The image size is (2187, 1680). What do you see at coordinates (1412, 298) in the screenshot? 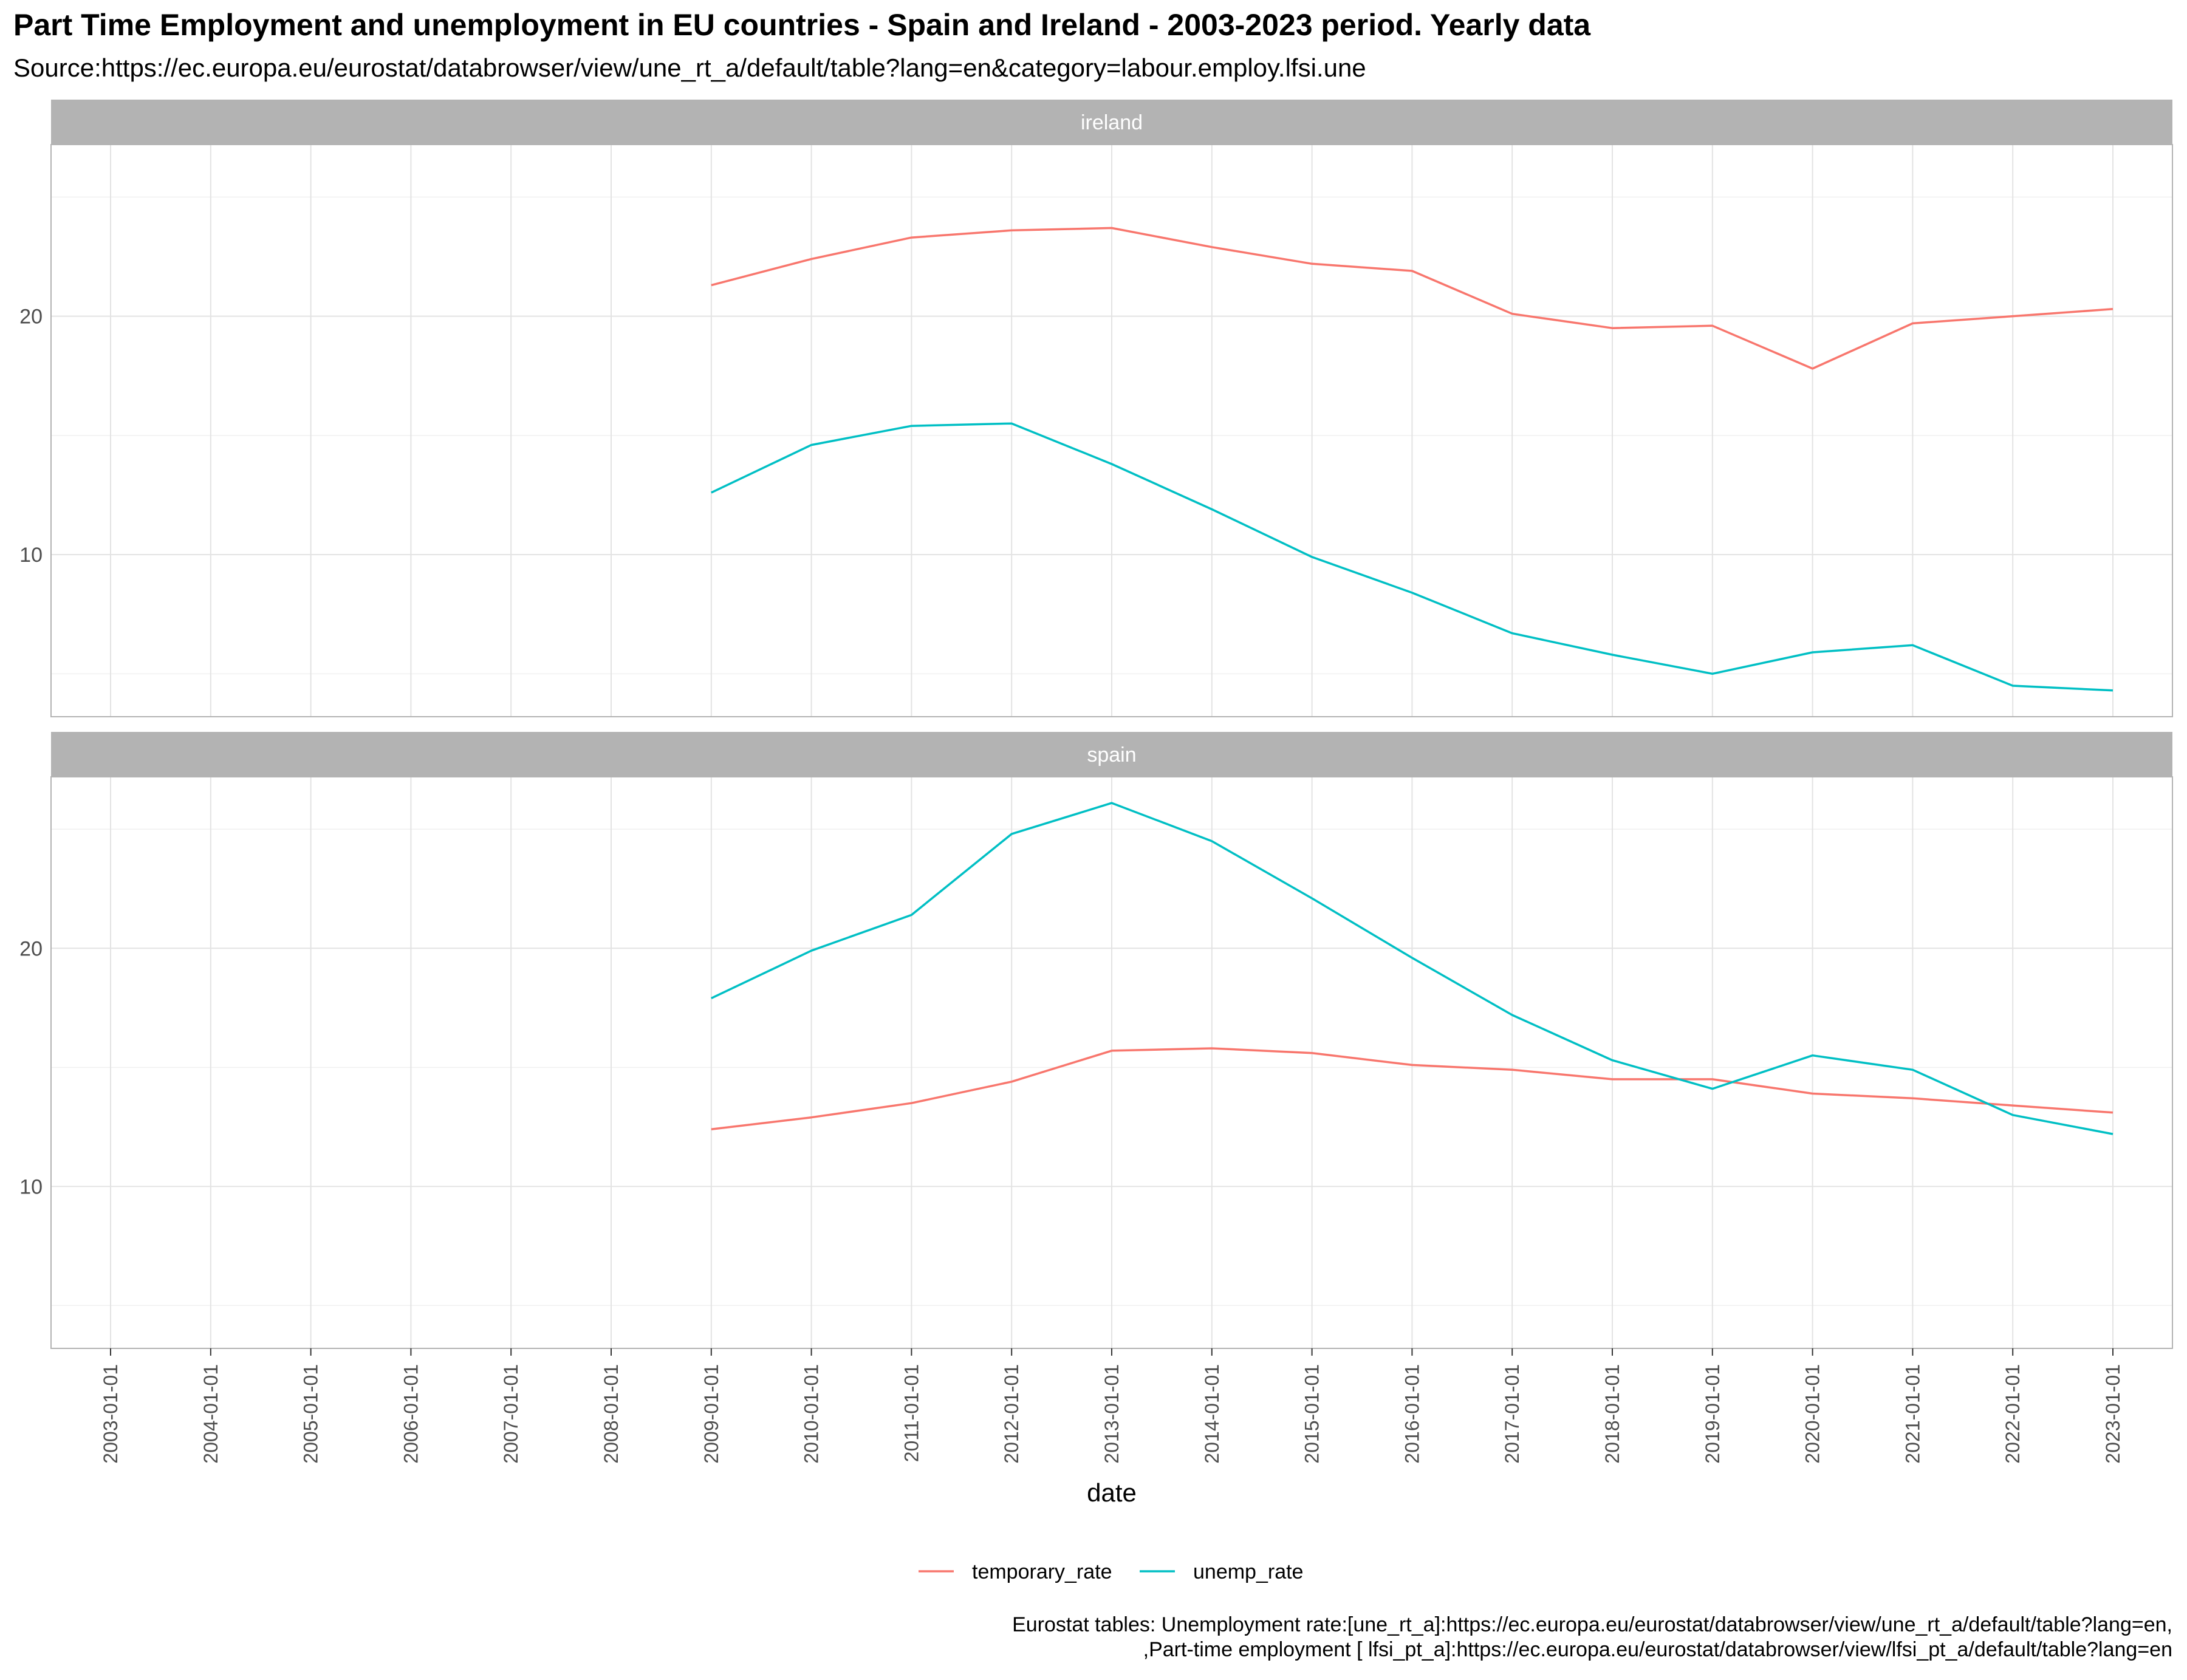
I see `series-line-ireland-temporary_rate` at bounding box center [1412, 298].